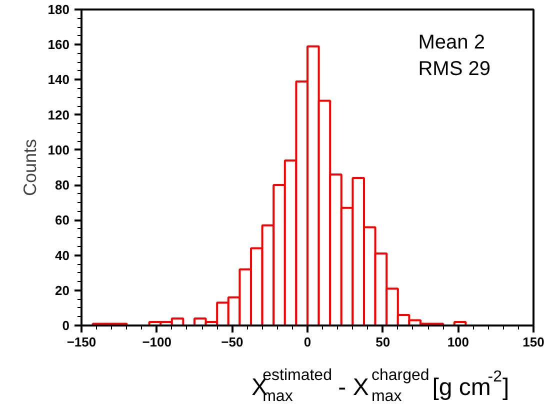 This screenshot has height=409, width=547. What do you see at coordinates (157, 342) in the screenshot?
I see `x-tick-label: −100` at bounding box center [157, 342].